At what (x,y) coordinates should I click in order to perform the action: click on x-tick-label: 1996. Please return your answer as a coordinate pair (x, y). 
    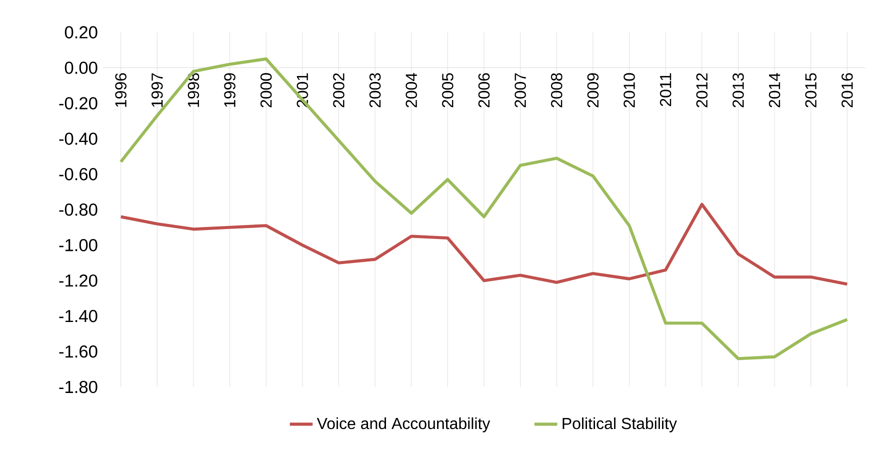
    Looking at the image, I should click on (120, 90).